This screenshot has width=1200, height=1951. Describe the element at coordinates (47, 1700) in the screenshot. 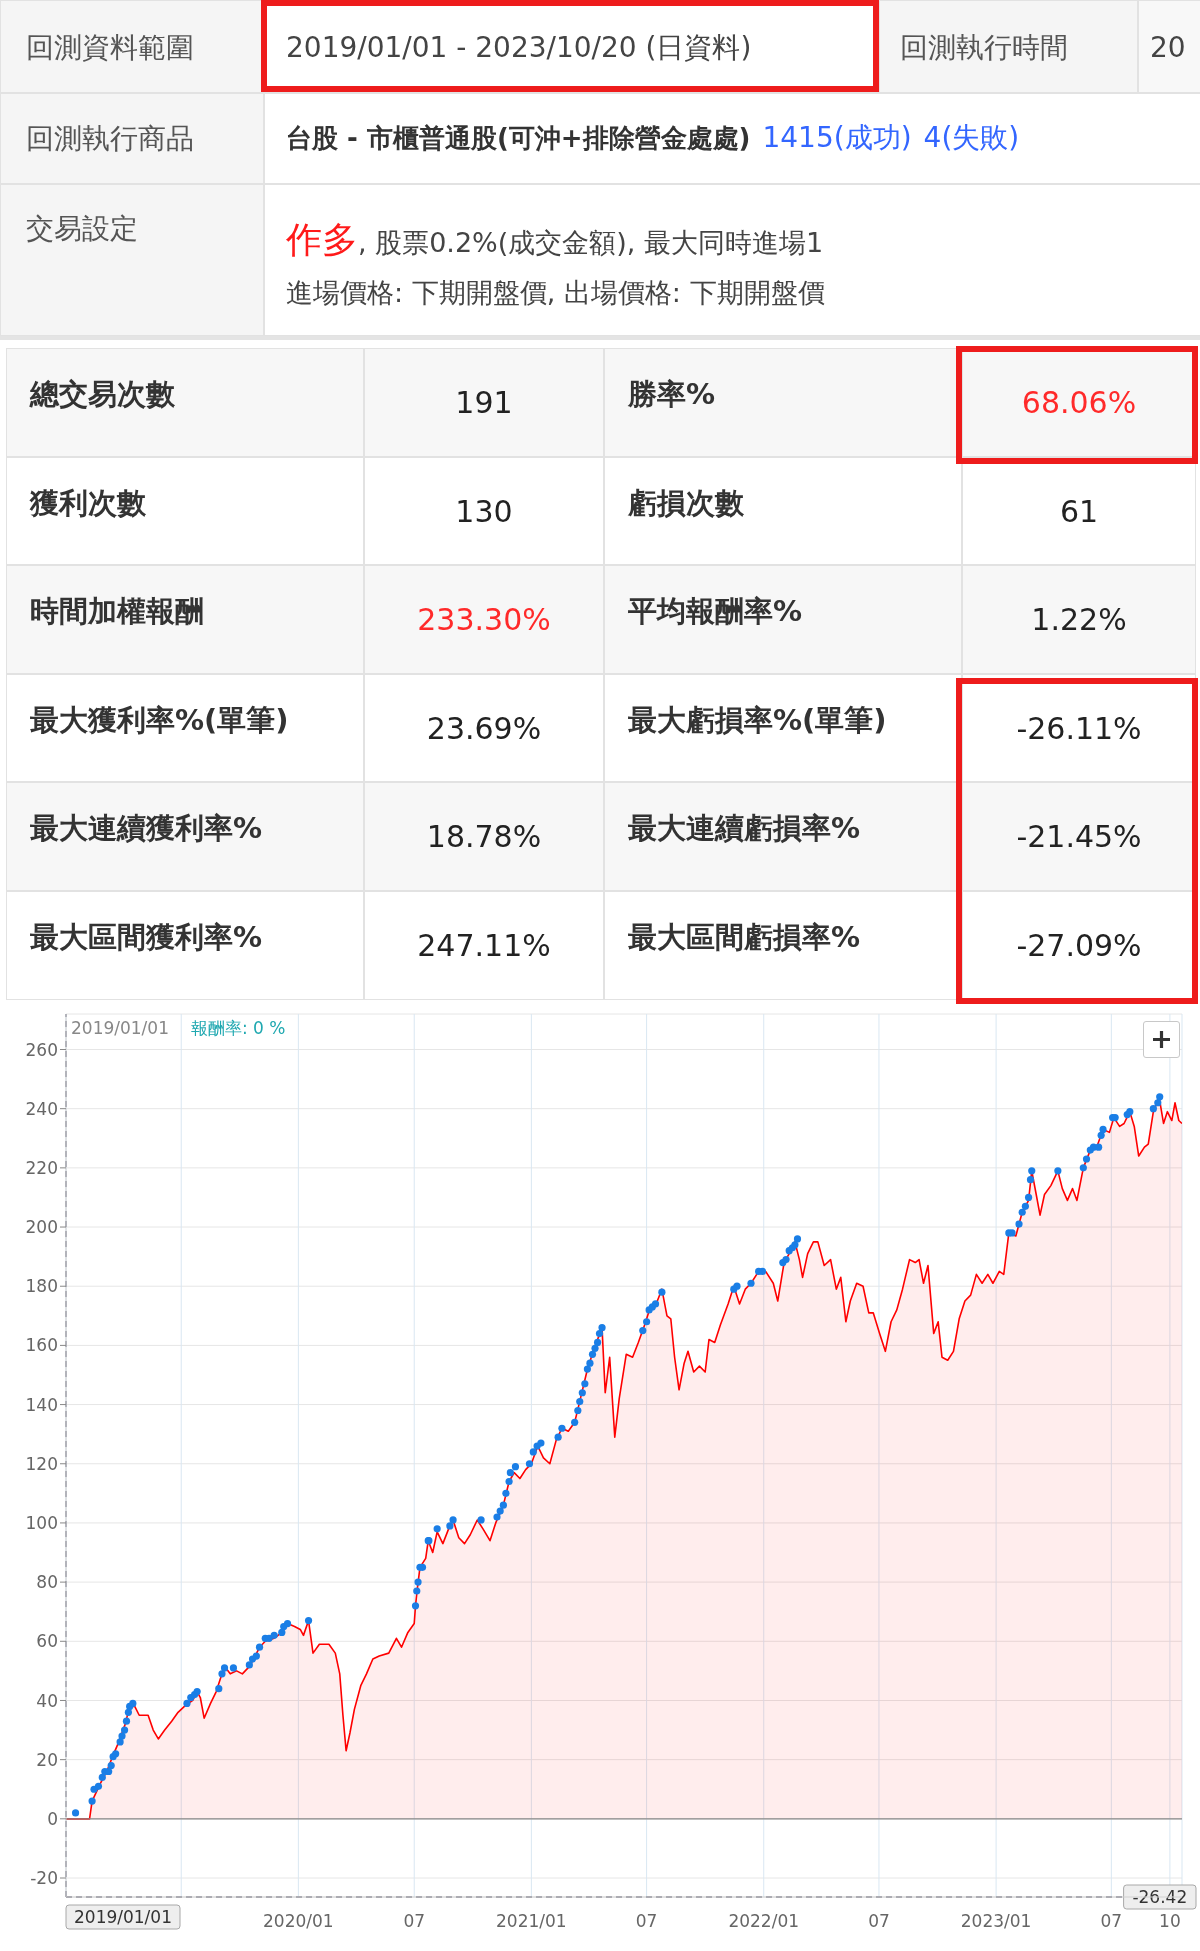

I see `y-tick-label: 40` at that location.